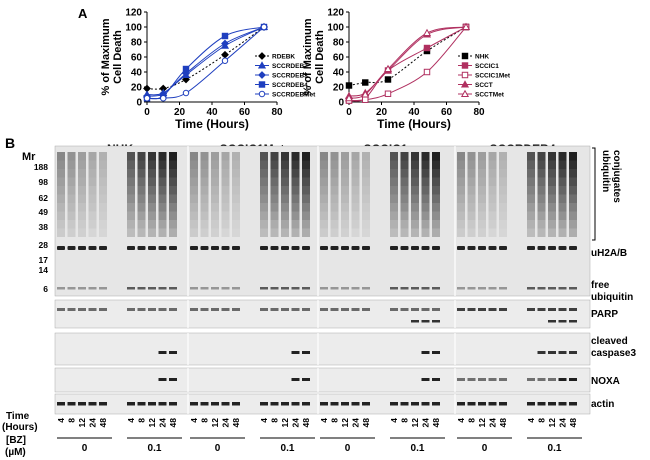 This screenshot has width=650, height=460. I want to click on legend-label: SCCIC1Met, so click(493, 76).